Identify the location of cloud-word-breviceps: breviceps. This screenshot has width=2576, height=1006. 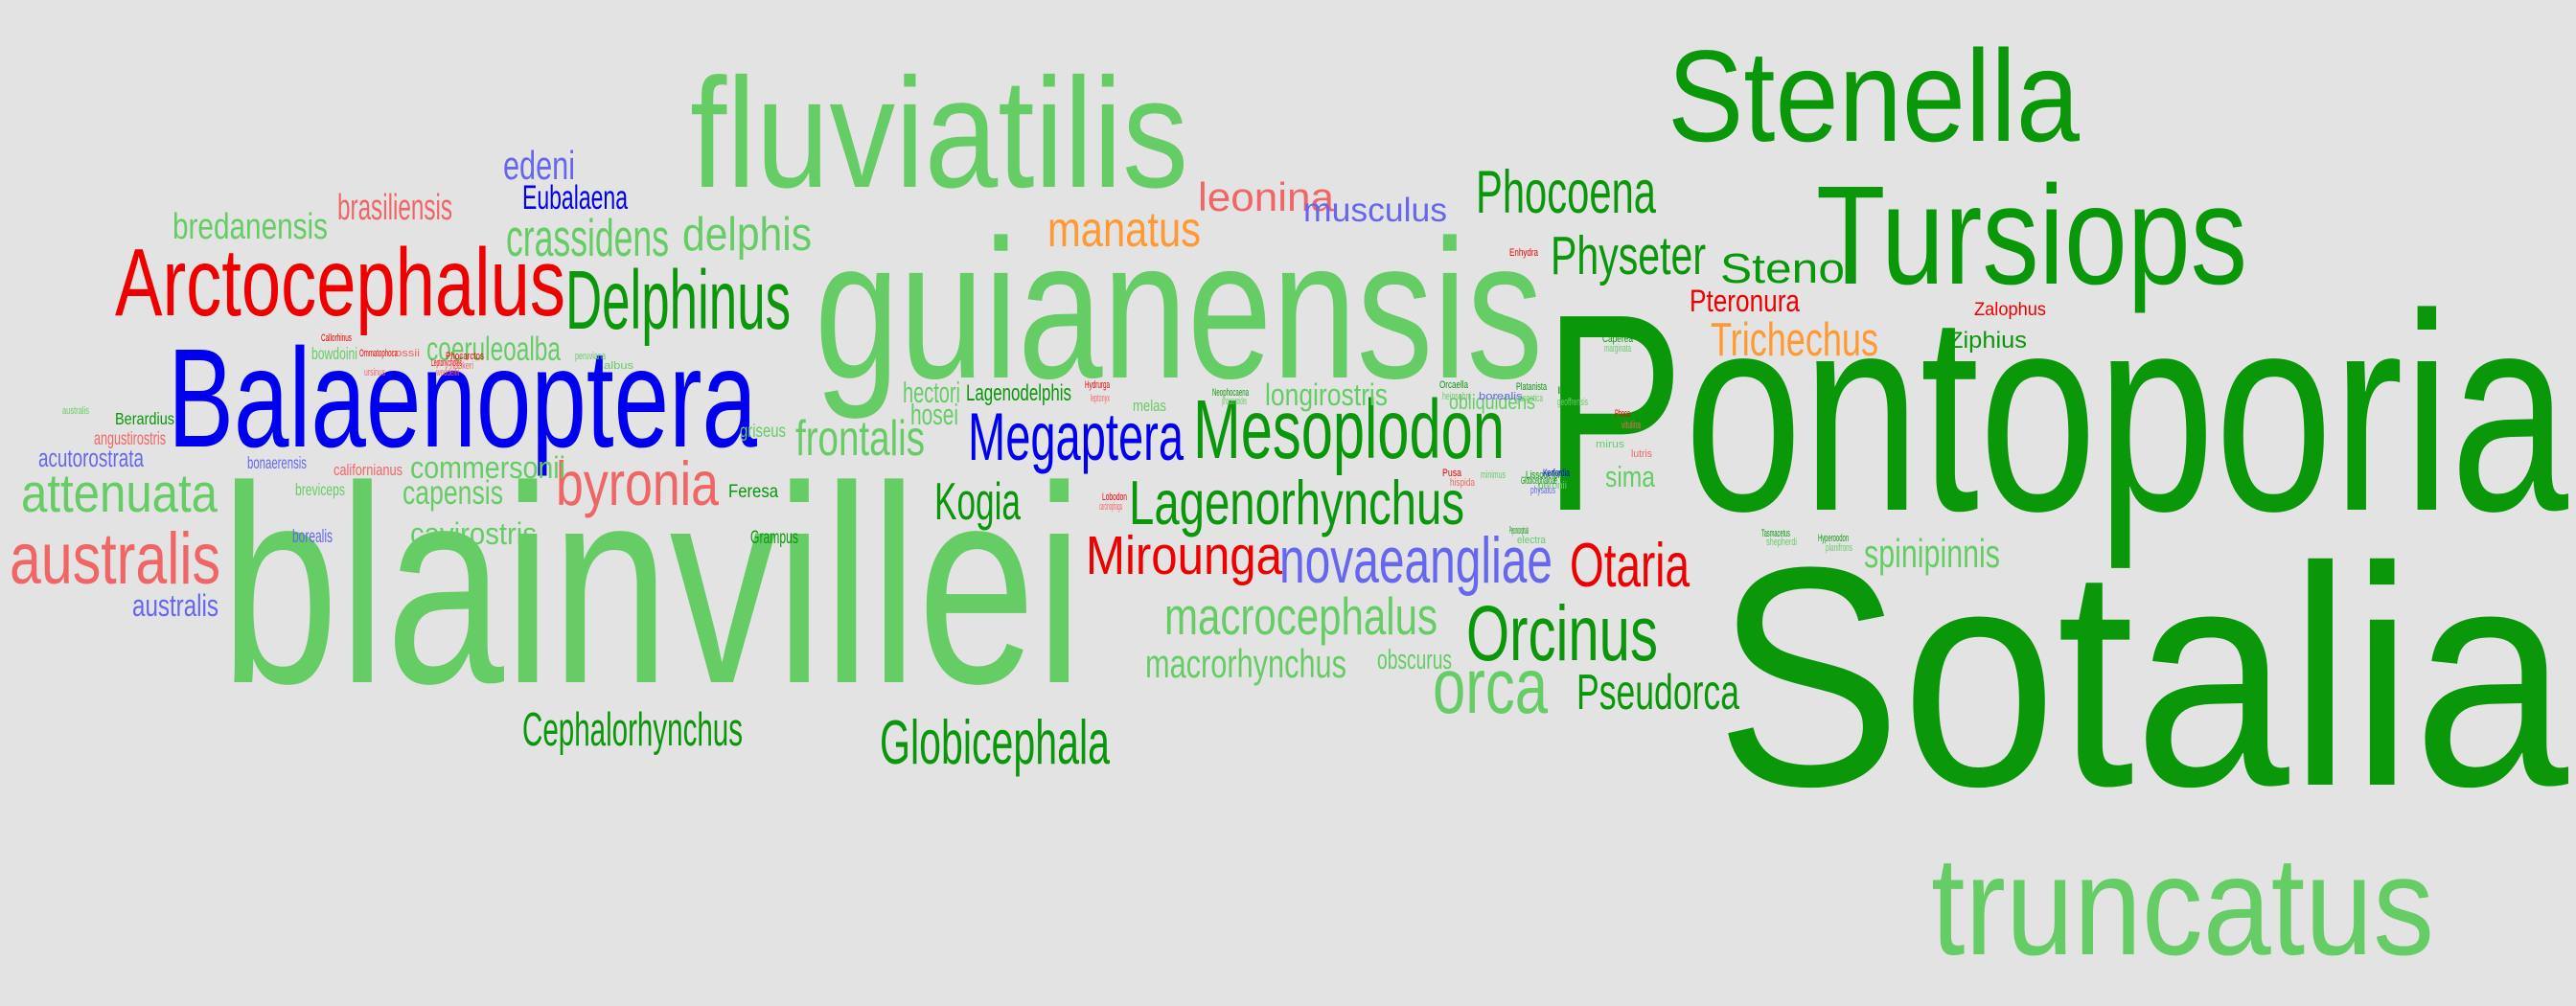
(320, 490).